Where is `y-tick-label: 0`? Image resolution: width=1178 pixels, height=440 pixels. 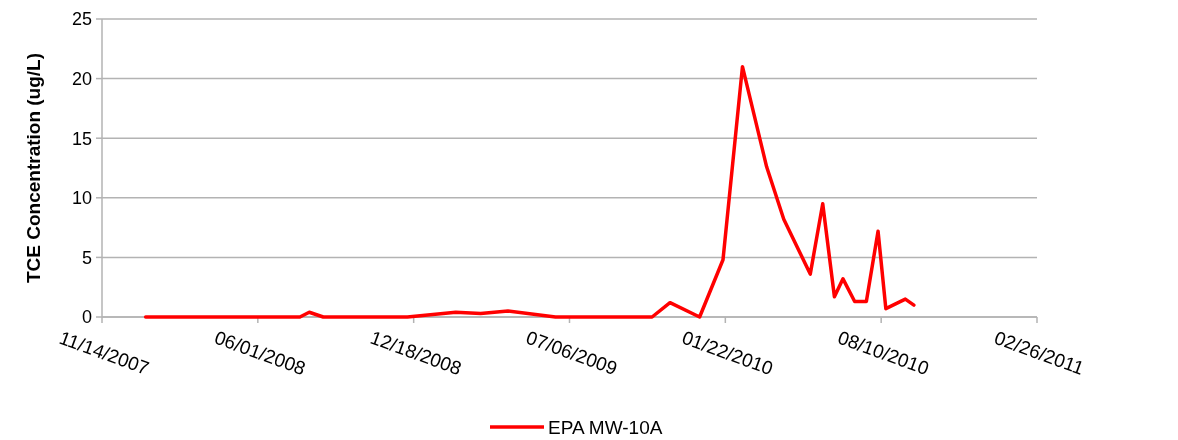 y-tick-label: 0 is located at coordinates (86, 317).